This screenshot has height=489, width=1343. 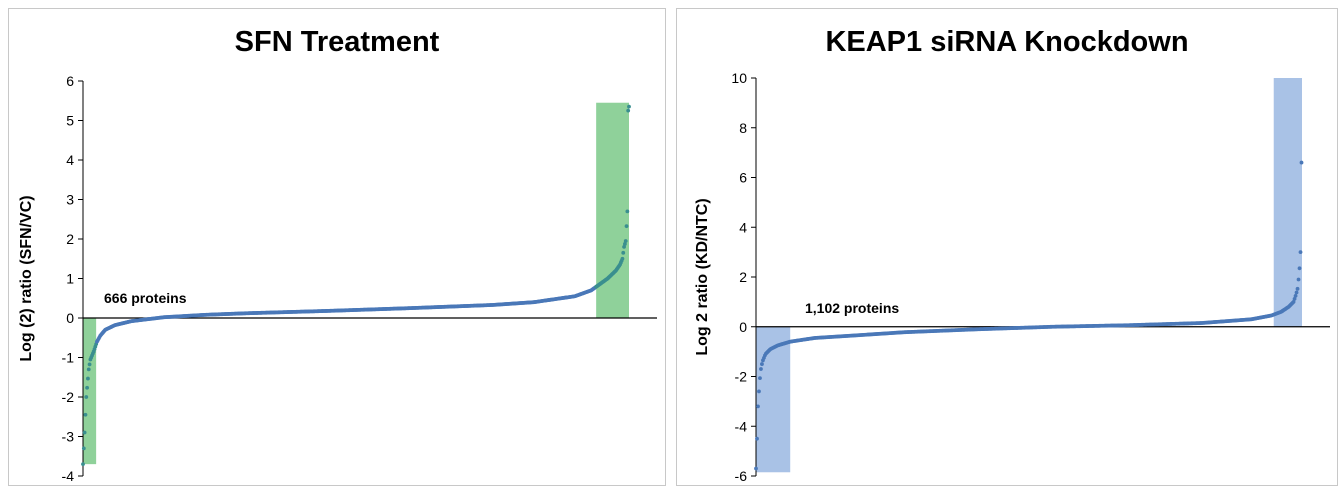 What do you see at coordinates (337, 42) in the screenshot?
I see `chart-title: SFN Treatment` at bounding box center [337, 42].